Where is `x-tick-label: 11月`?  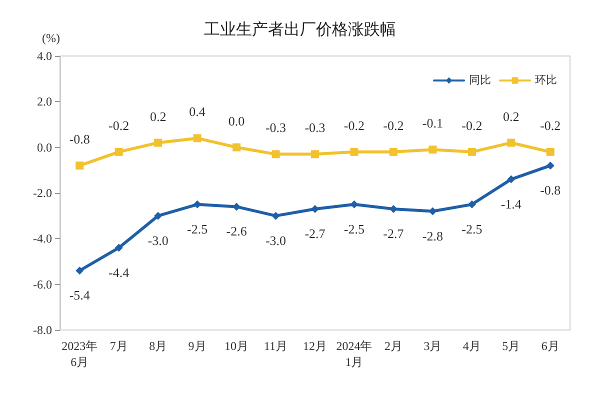 x-tick-label: 11月 is located at coordinates (276, 346).